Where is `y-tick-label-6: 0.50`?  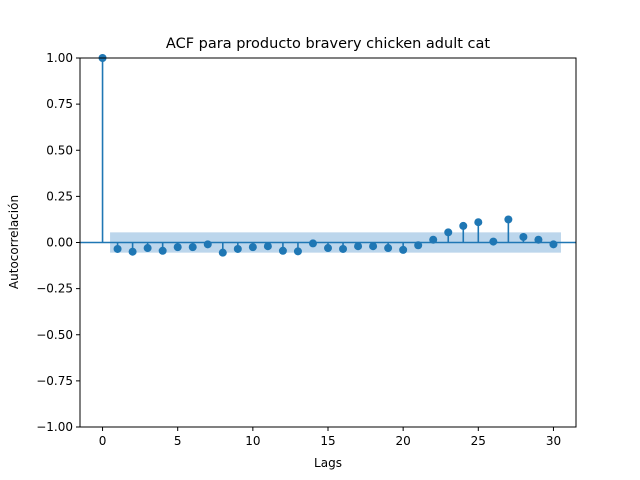 y-tick-label-6: 0.50 is located at coordinates (59, 150).